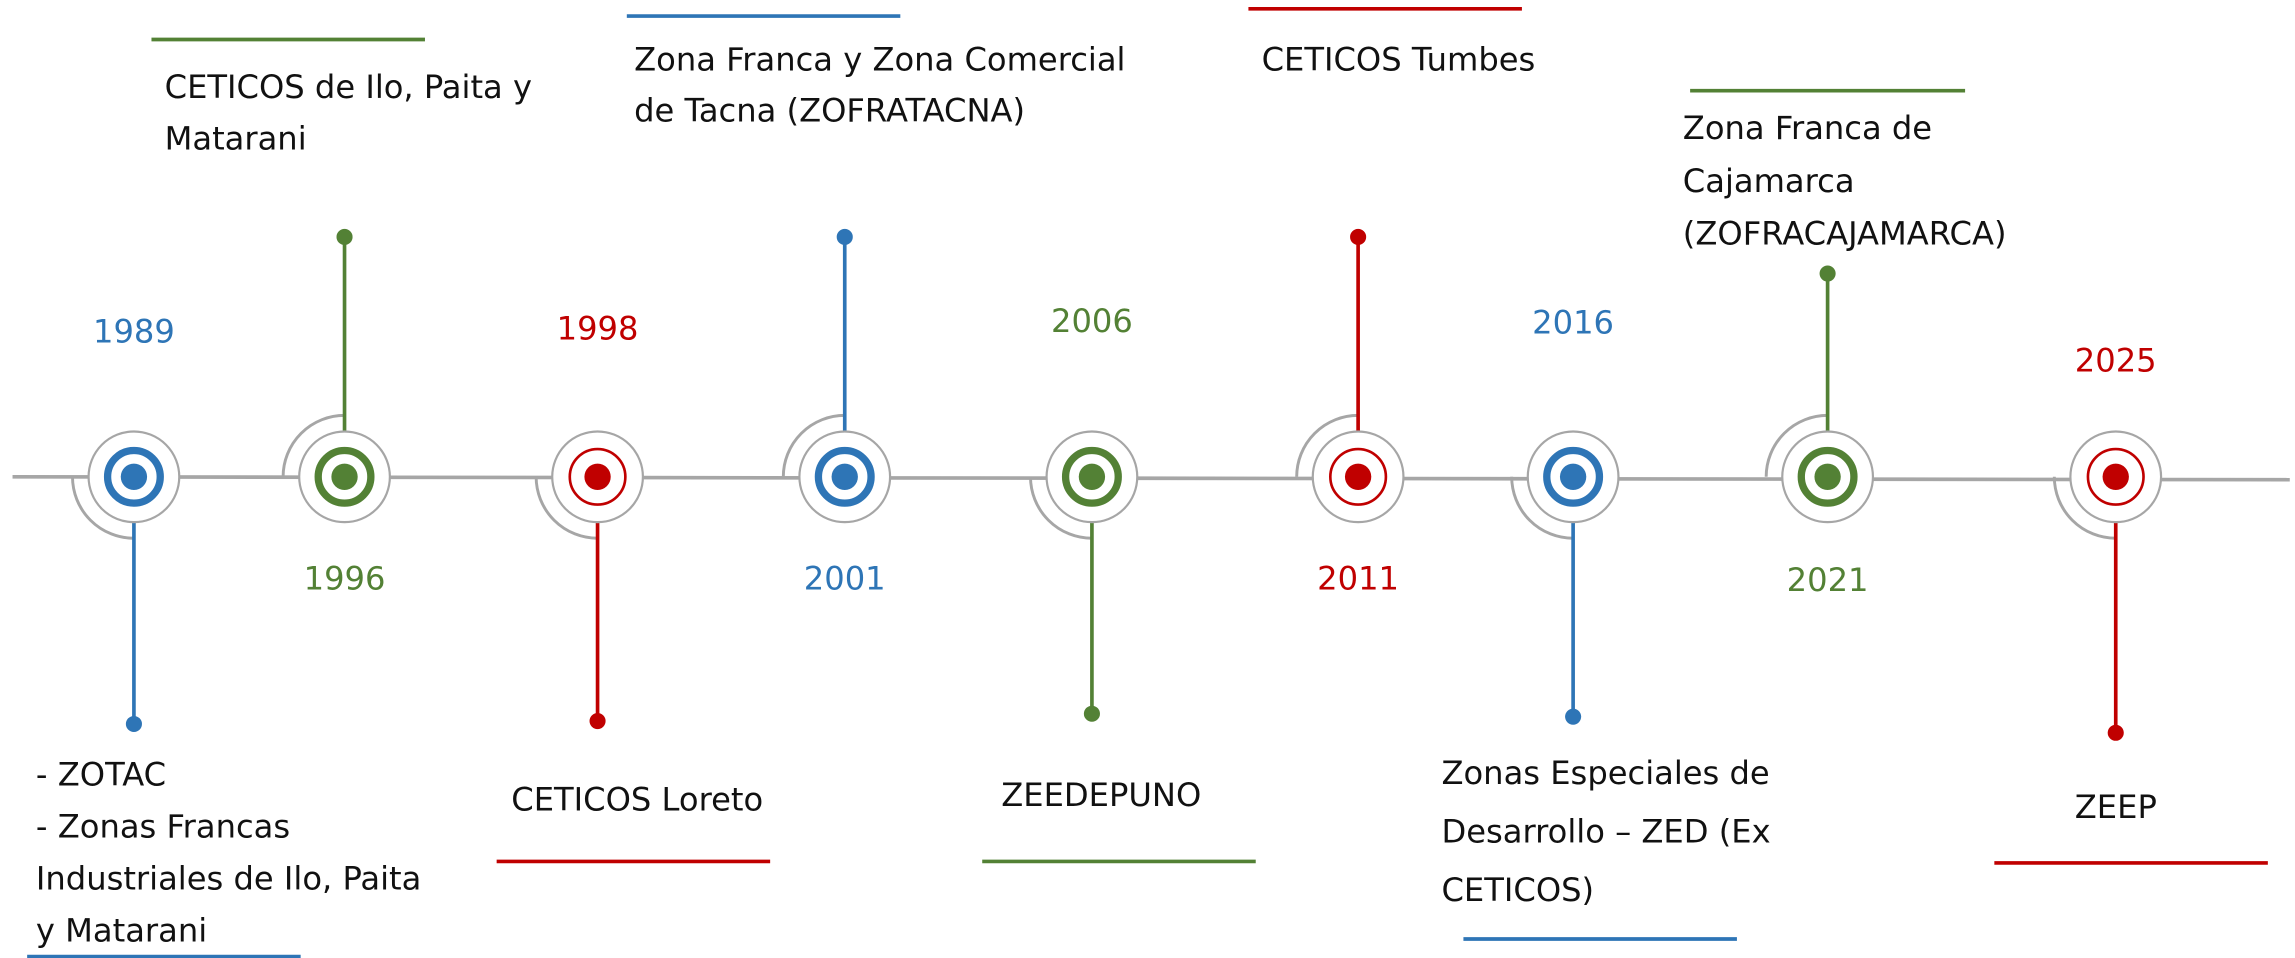 The width and height of the screenshot is (2295, 958). What do you see at coordinates (1101, 795) in the screenshot?
I see `event-label: ZEEDEPUNO` at bounding box center [1101, 795].